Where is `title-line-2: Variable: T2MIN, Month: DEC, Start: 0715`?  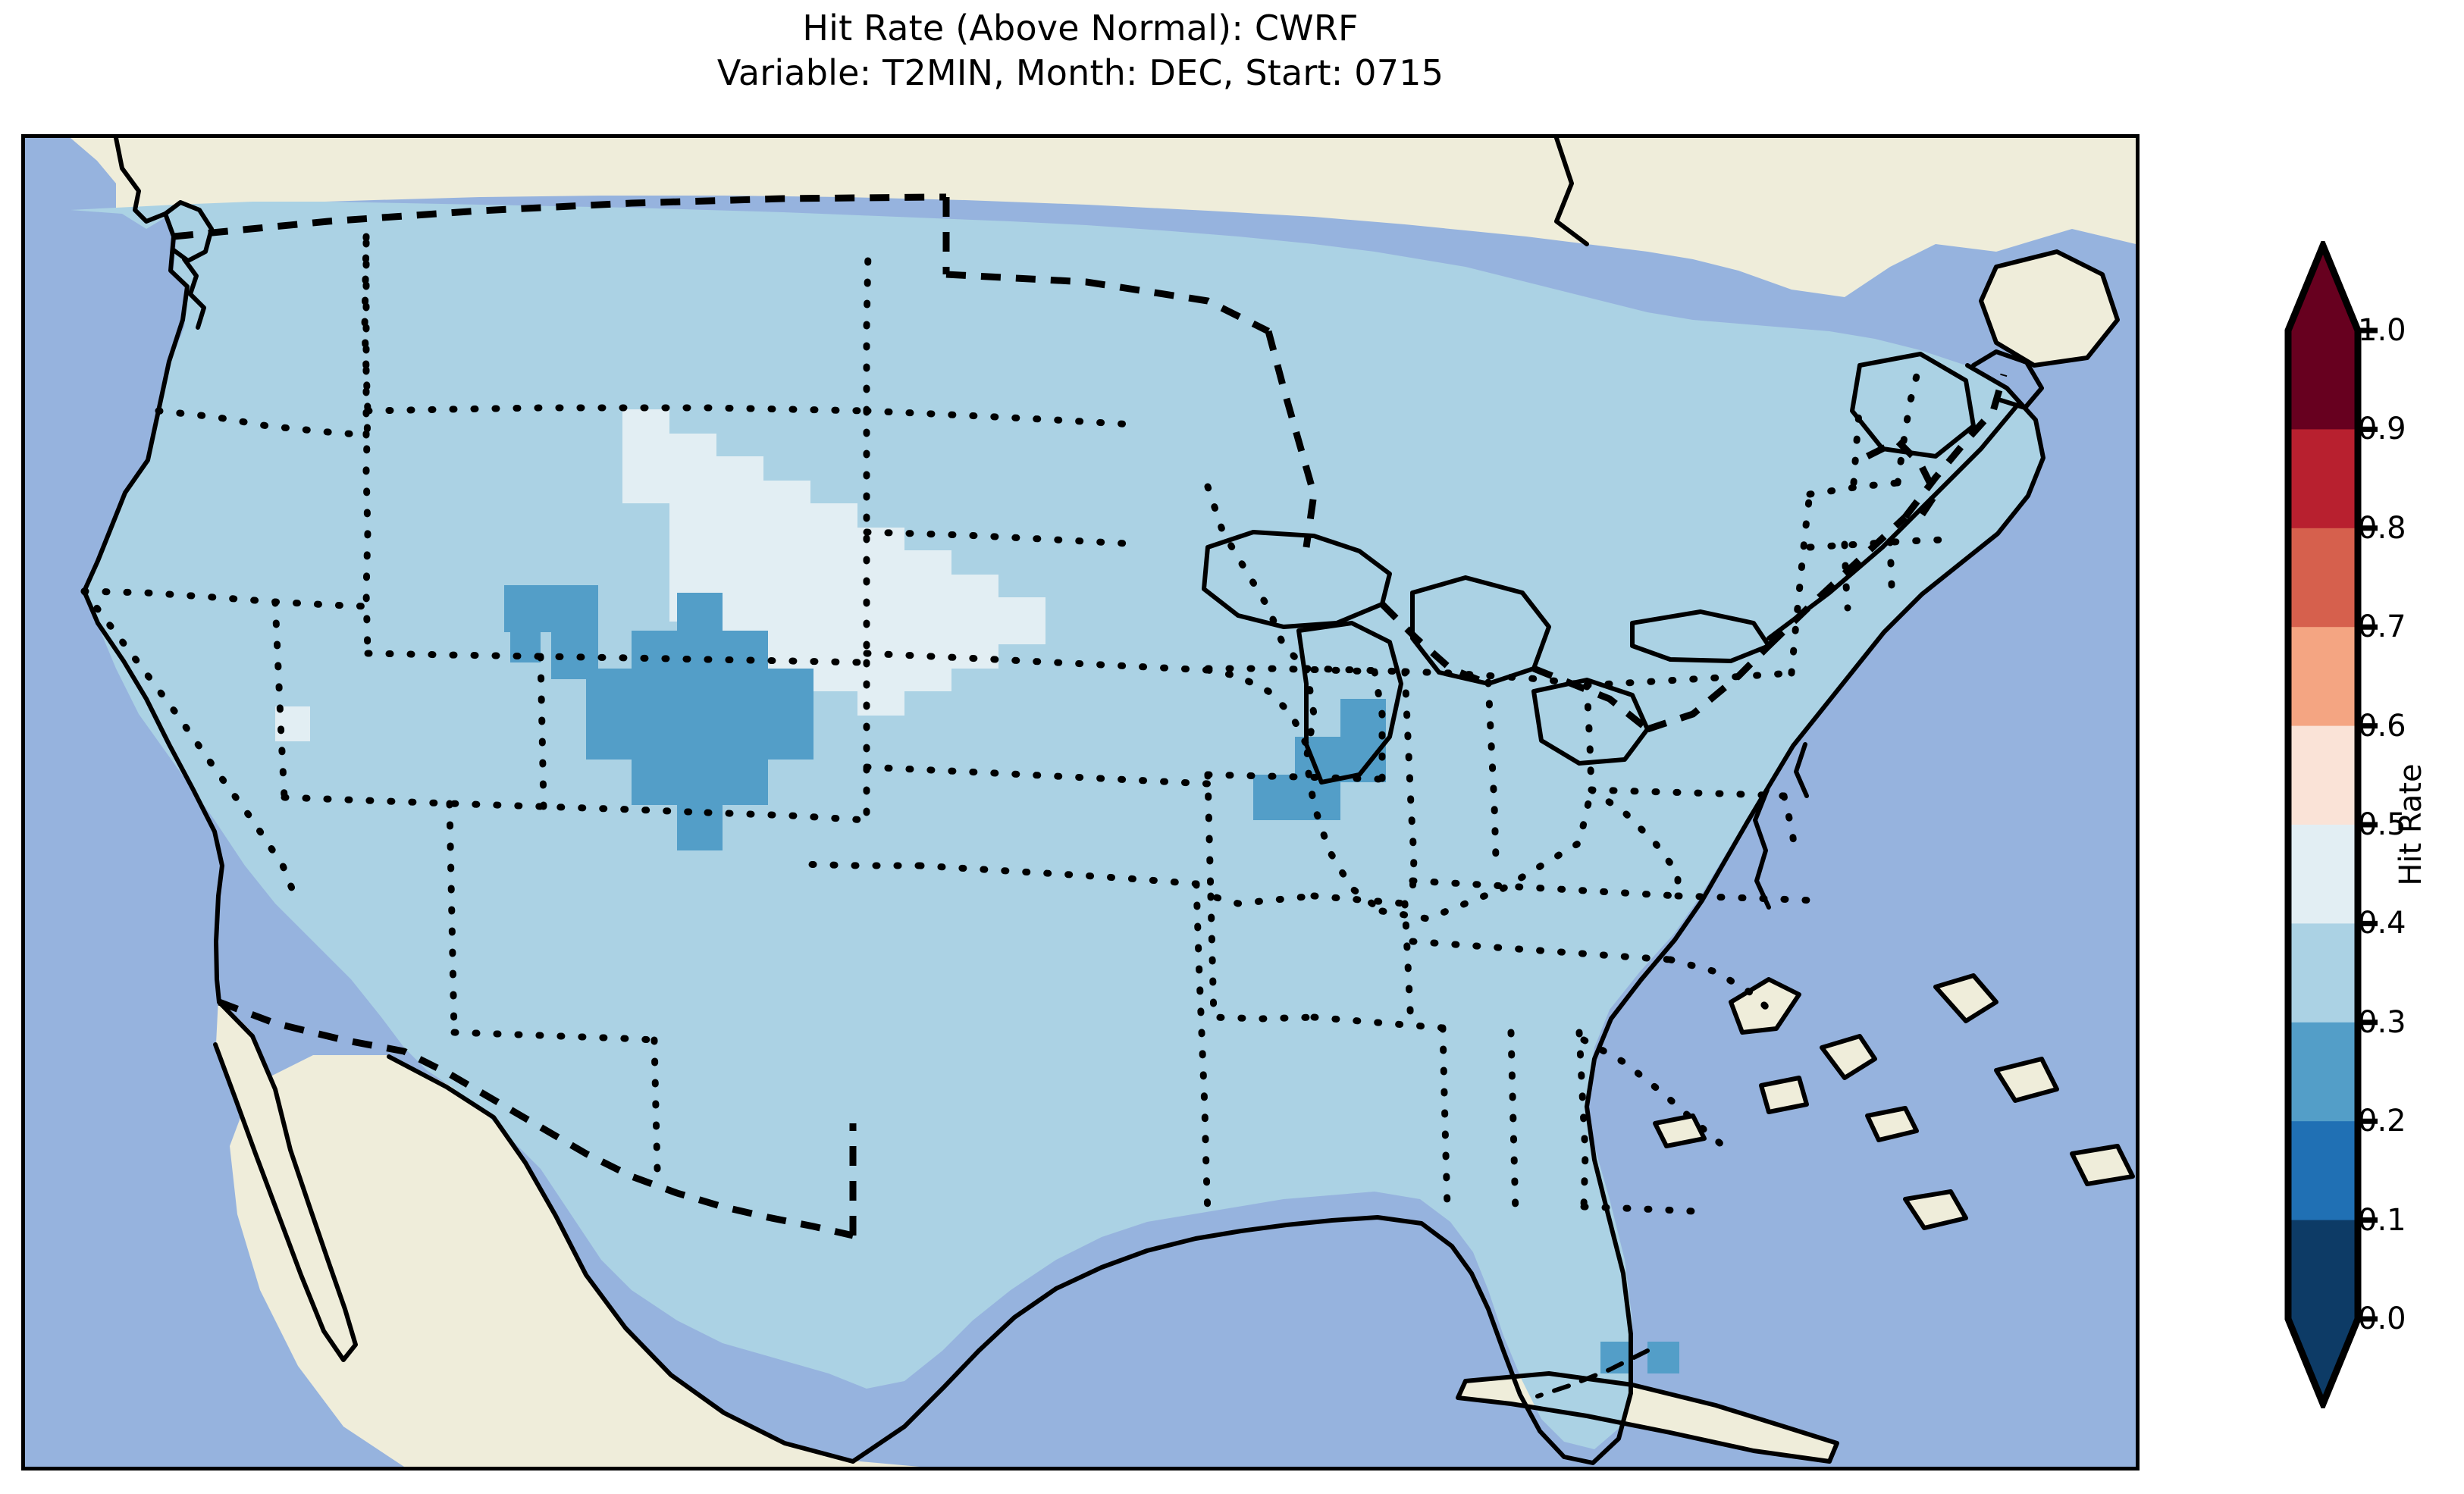 title-line-2: Variable: T2MIN, Month: DEC, Start: 0715 is located at coordinates (1080, 72).